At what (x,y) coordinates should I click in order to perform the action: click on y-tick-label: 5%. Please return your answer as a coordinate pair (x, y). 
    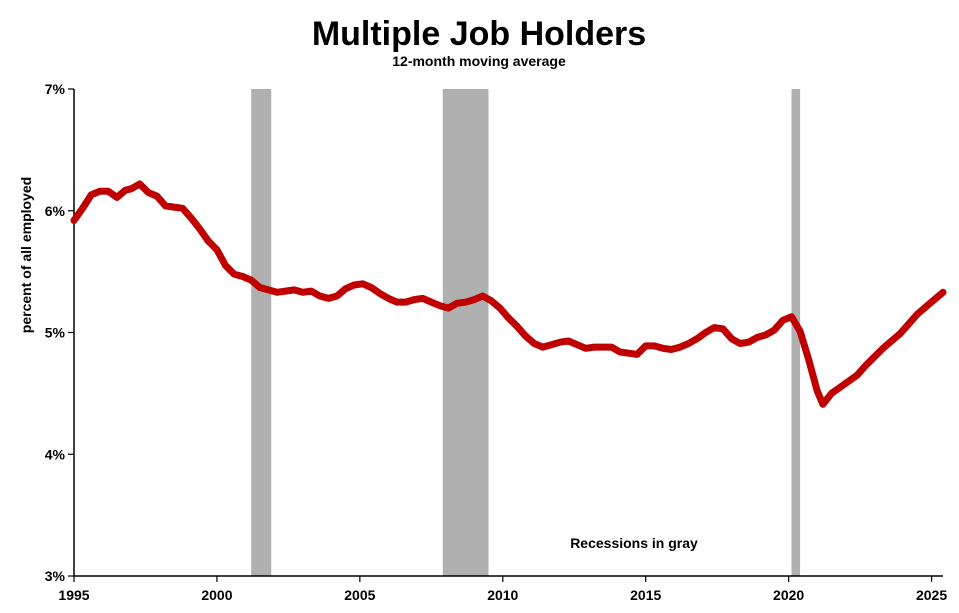
    Looking at the image, I should click on (55, 333).